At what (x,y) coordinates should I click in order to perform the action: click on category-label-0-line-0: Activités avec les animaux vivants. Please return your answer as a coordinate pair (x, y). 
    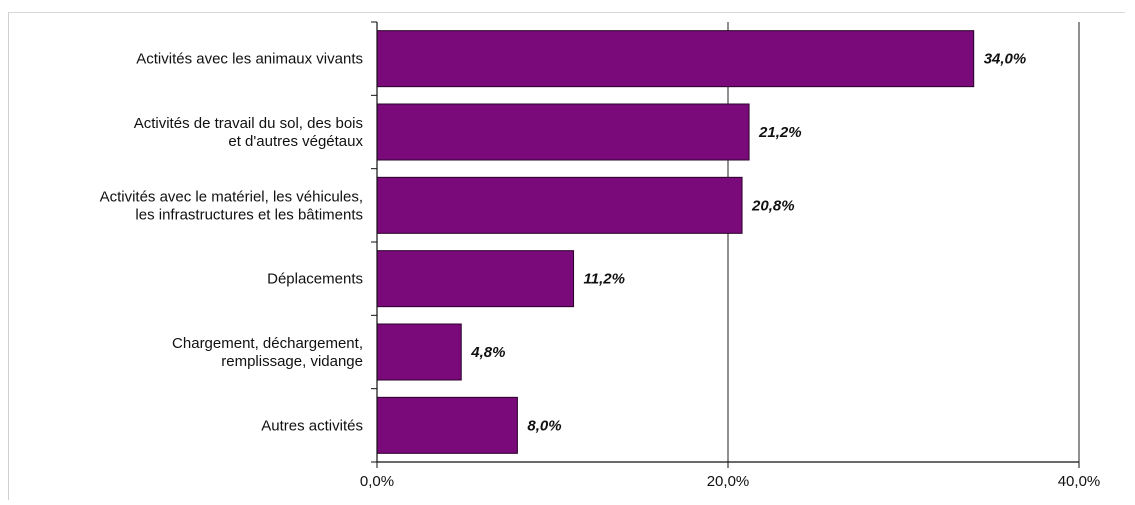
    Looking at the image, I should click on (249, 59).